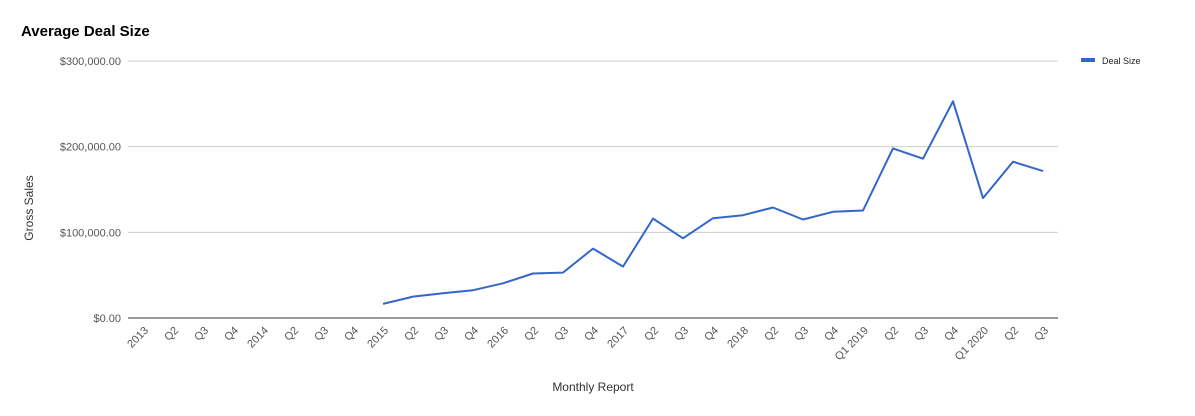  Describe the element at coordinates (85, 31) in the screenshot. I see `chart-title: Average Deal Size` at that location.